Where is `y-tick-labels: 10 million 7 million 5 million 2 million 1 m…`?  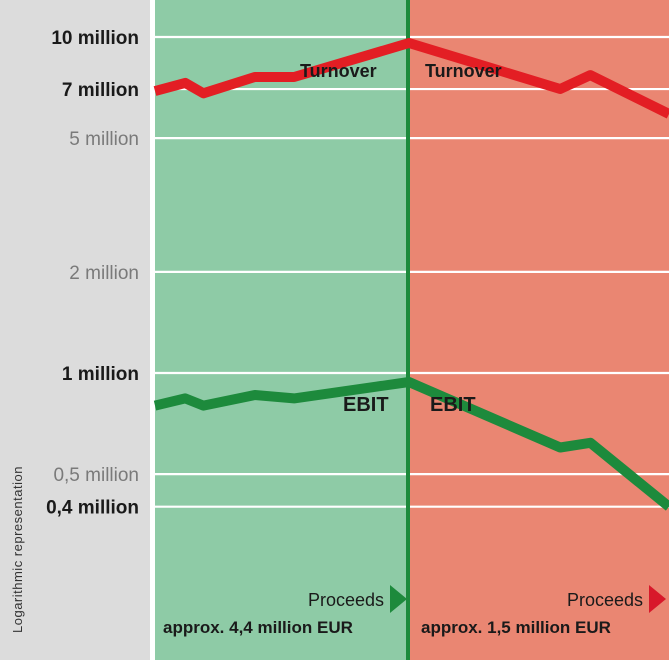
y-tick-labels: 10 million 7 million 5 million 2 million 1 m… is located at coordinates (92, 273).